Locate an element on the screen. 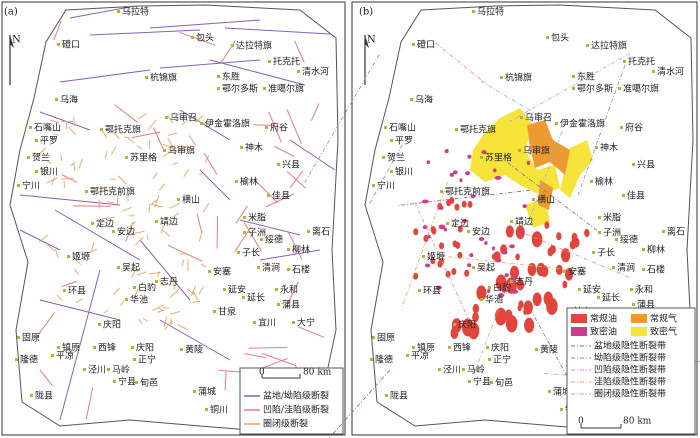 This screenshot has width=700, height=438. north-label: N is located at coordinates (371, 40).